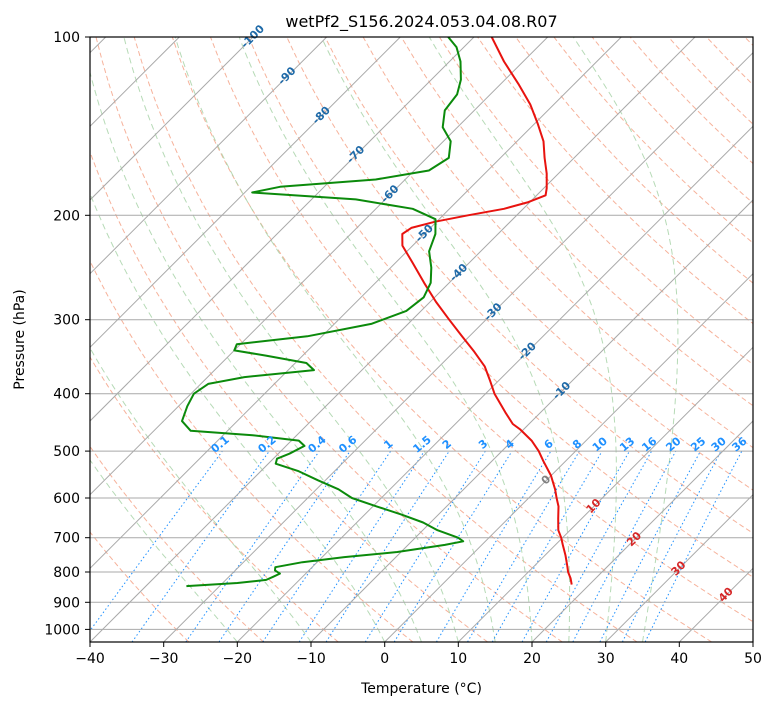  Describe the element at coordinates (164, 659) in the screenshot. I see `x-tick-label: −30` at that location.